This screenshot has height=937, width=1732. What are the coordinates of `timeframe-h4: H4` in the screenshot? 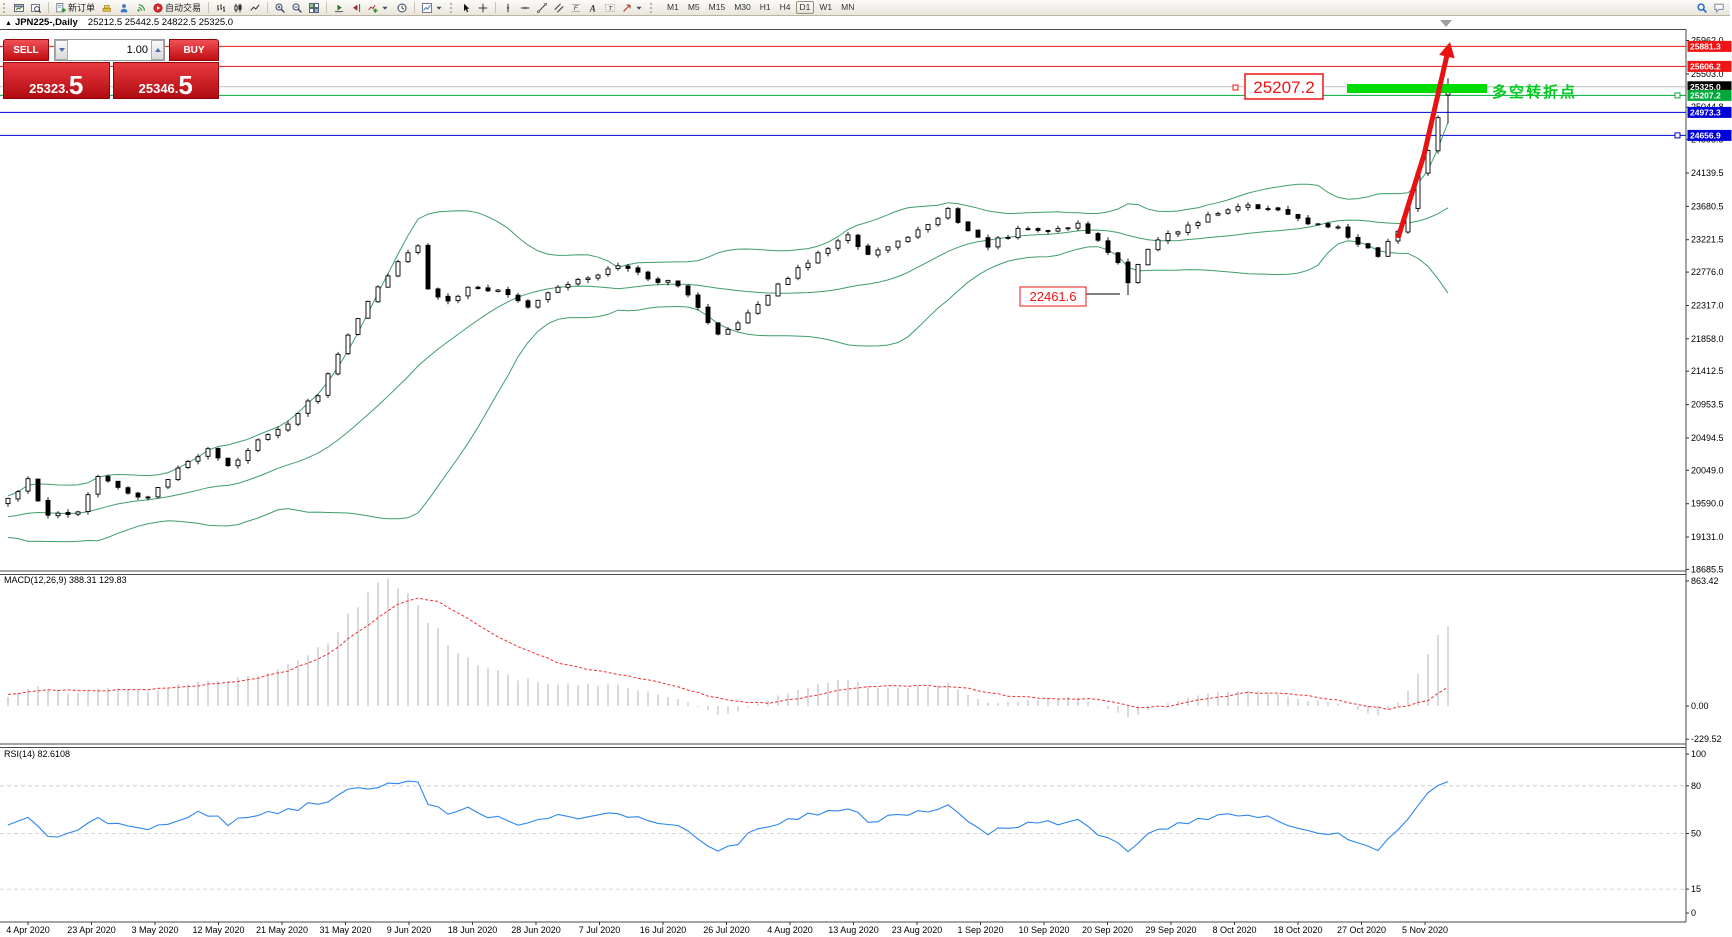 It's located at (785, 7).